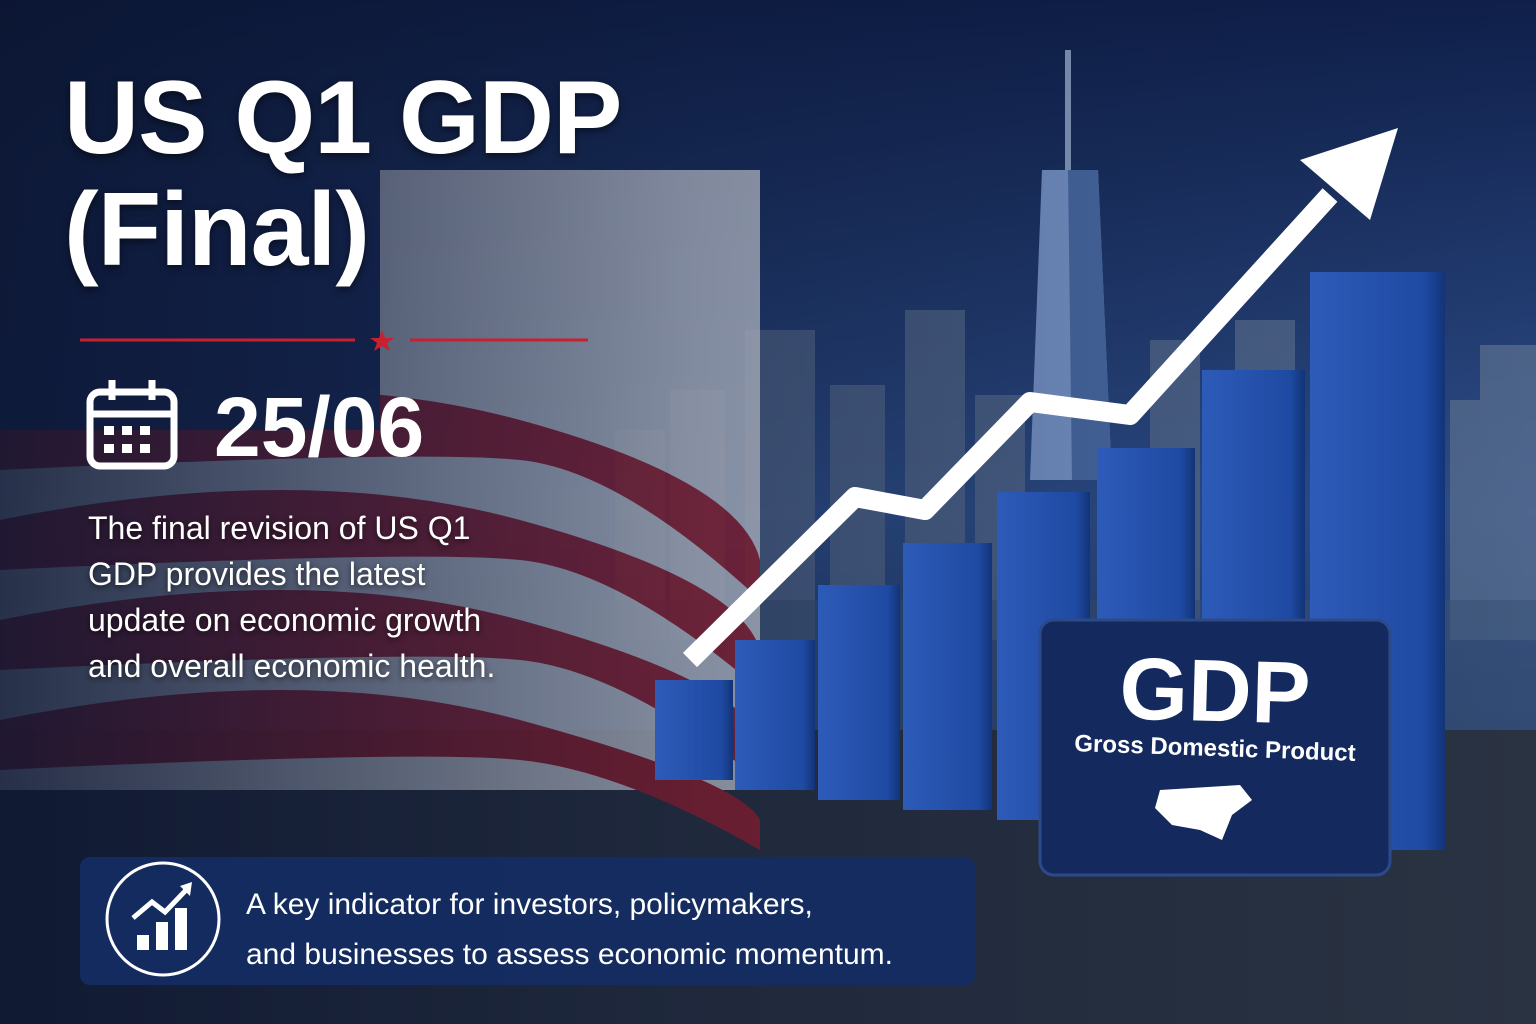  What do you see at coordinates (217, 230) in the screenshot?
I see `title-line: (Final)` at bounding box center [217, 230].